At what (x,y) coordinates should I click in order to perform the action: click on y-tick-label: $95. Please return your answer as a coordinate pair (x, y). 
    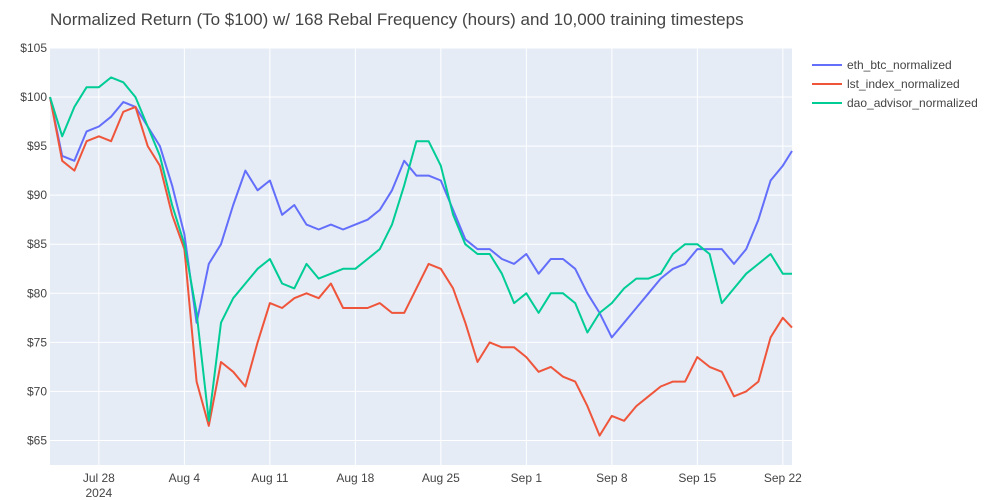
    Looking at the image, I should click on (37, 146).